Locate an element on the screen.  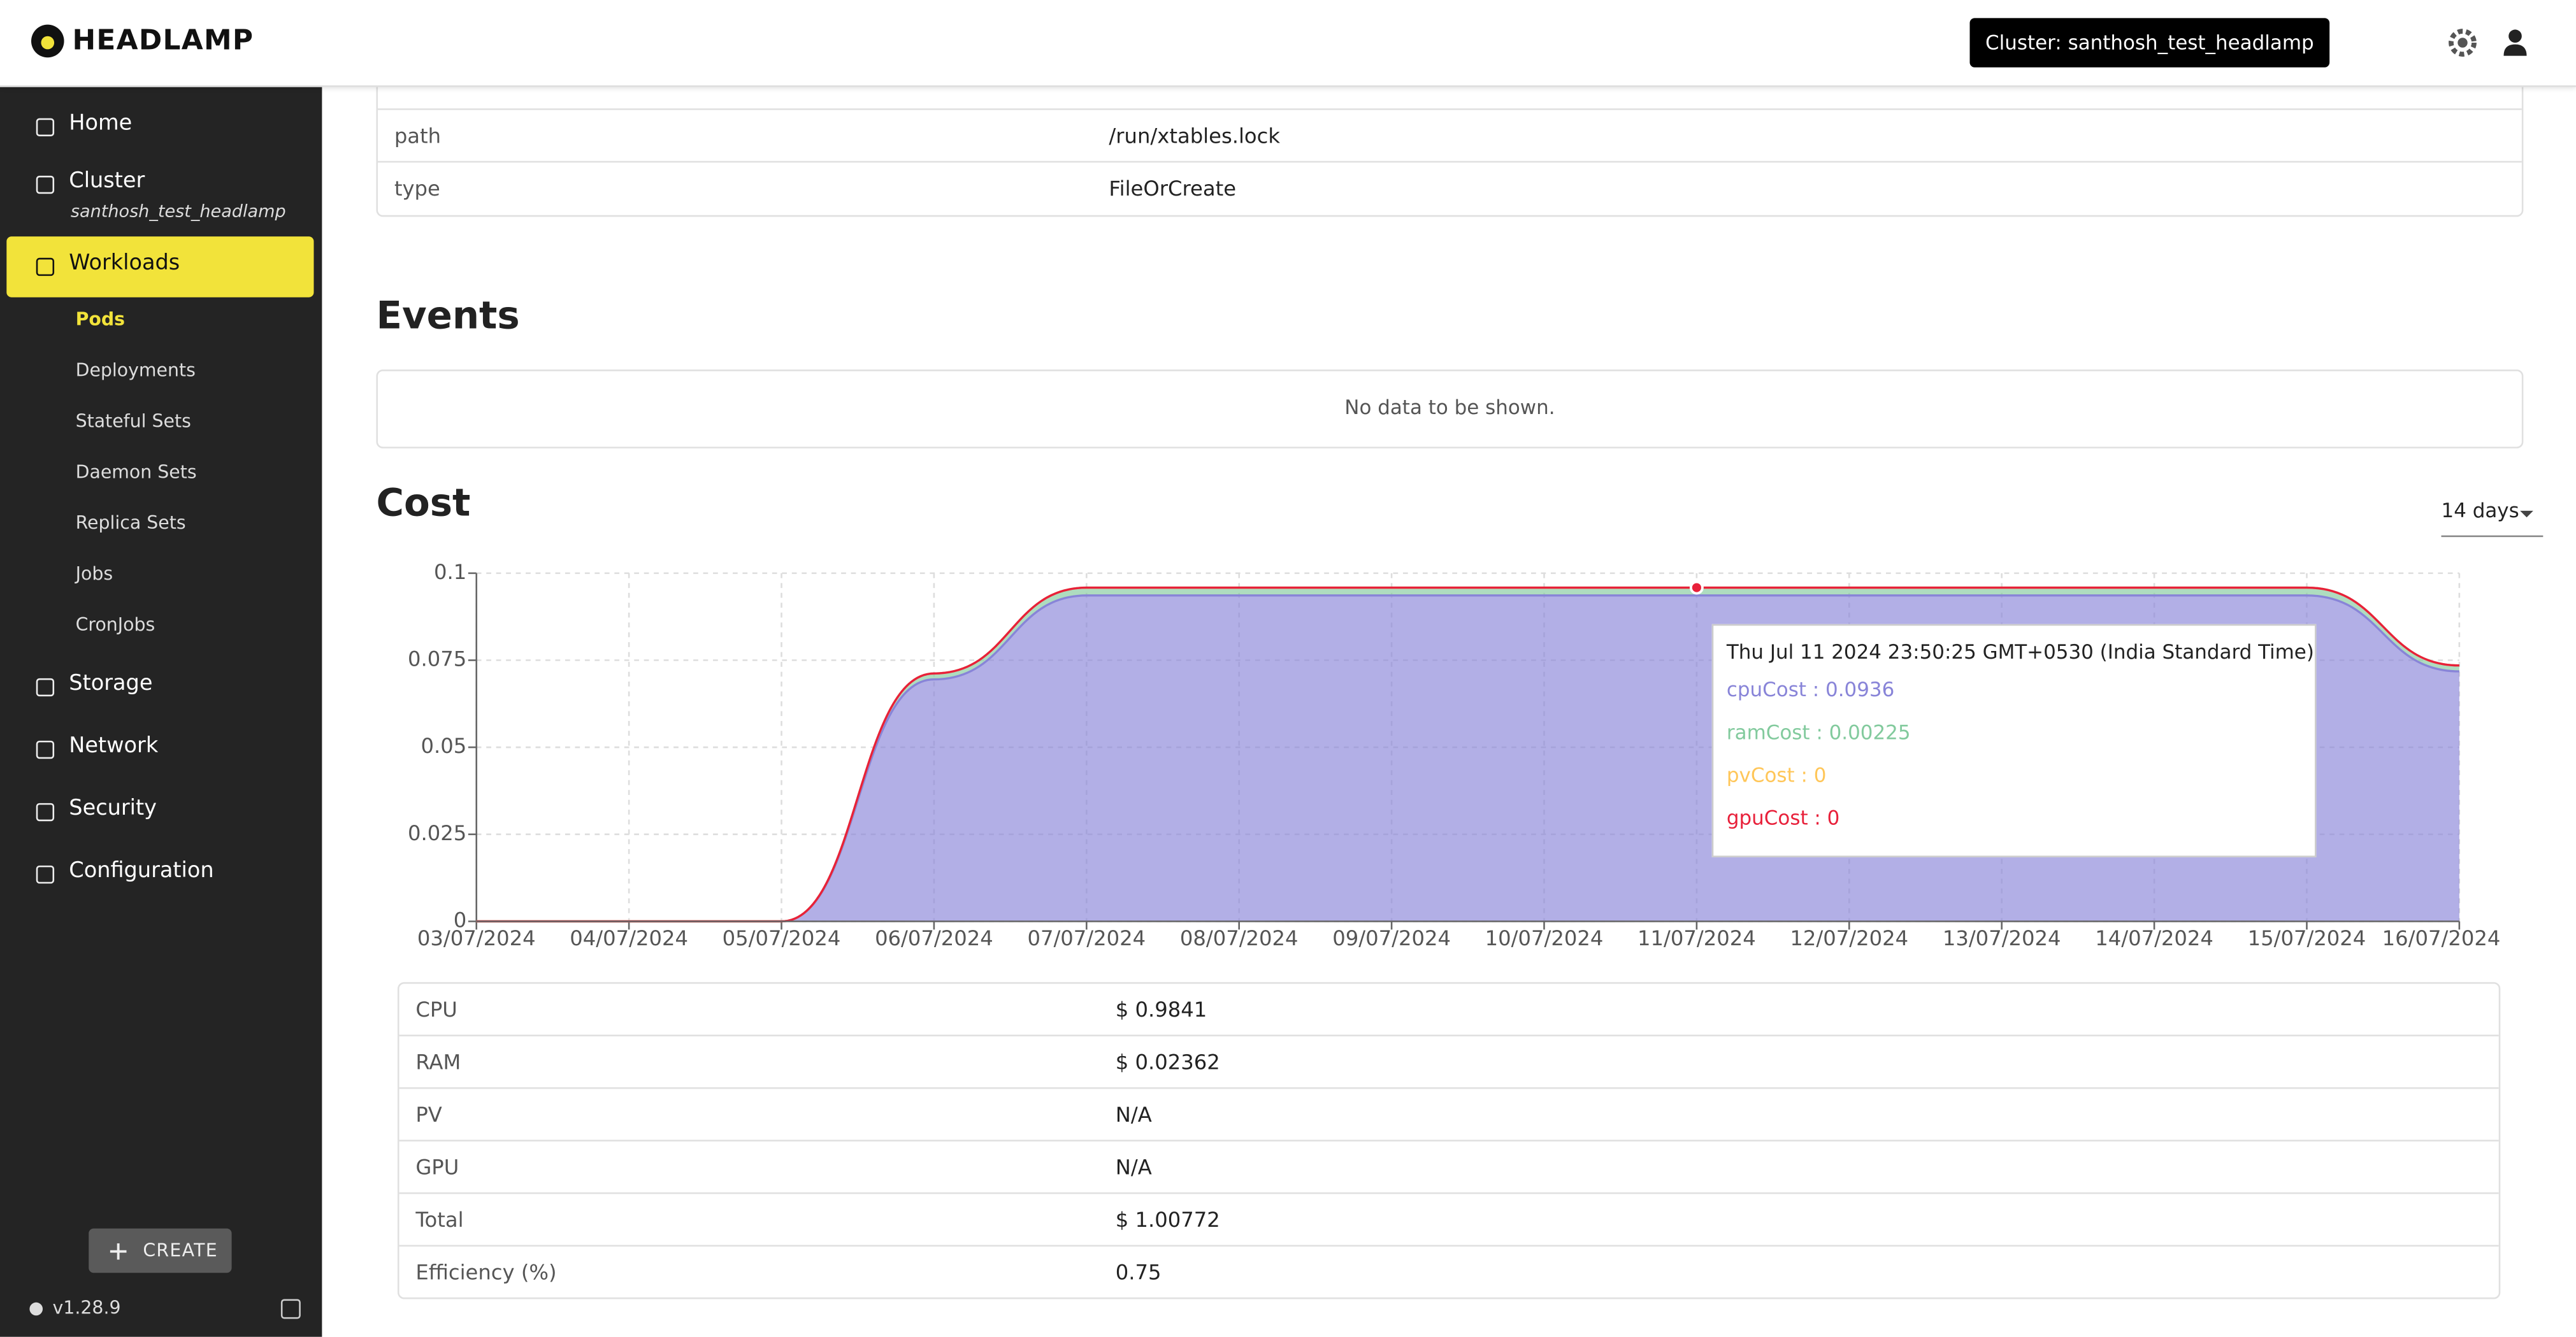
logo: HEADLAMP is located at coordinates (163, 41).